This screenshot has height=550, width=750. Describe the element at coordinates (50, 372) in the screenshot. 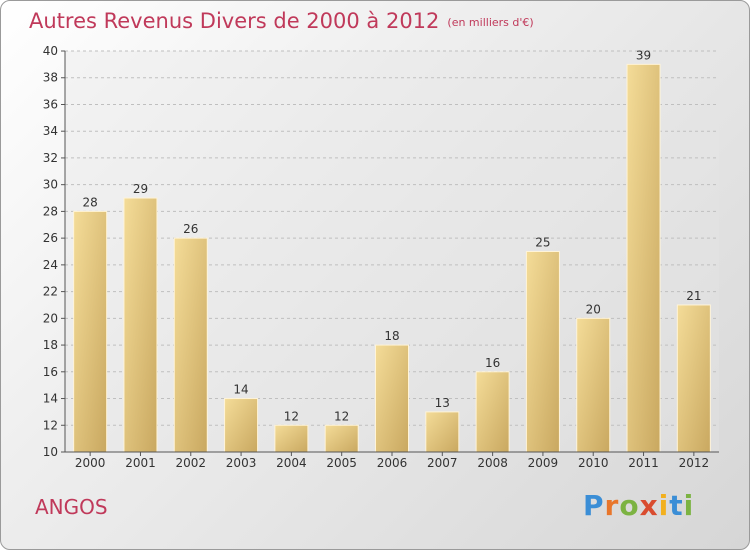

I see `y-tick-label: 16` at that location.